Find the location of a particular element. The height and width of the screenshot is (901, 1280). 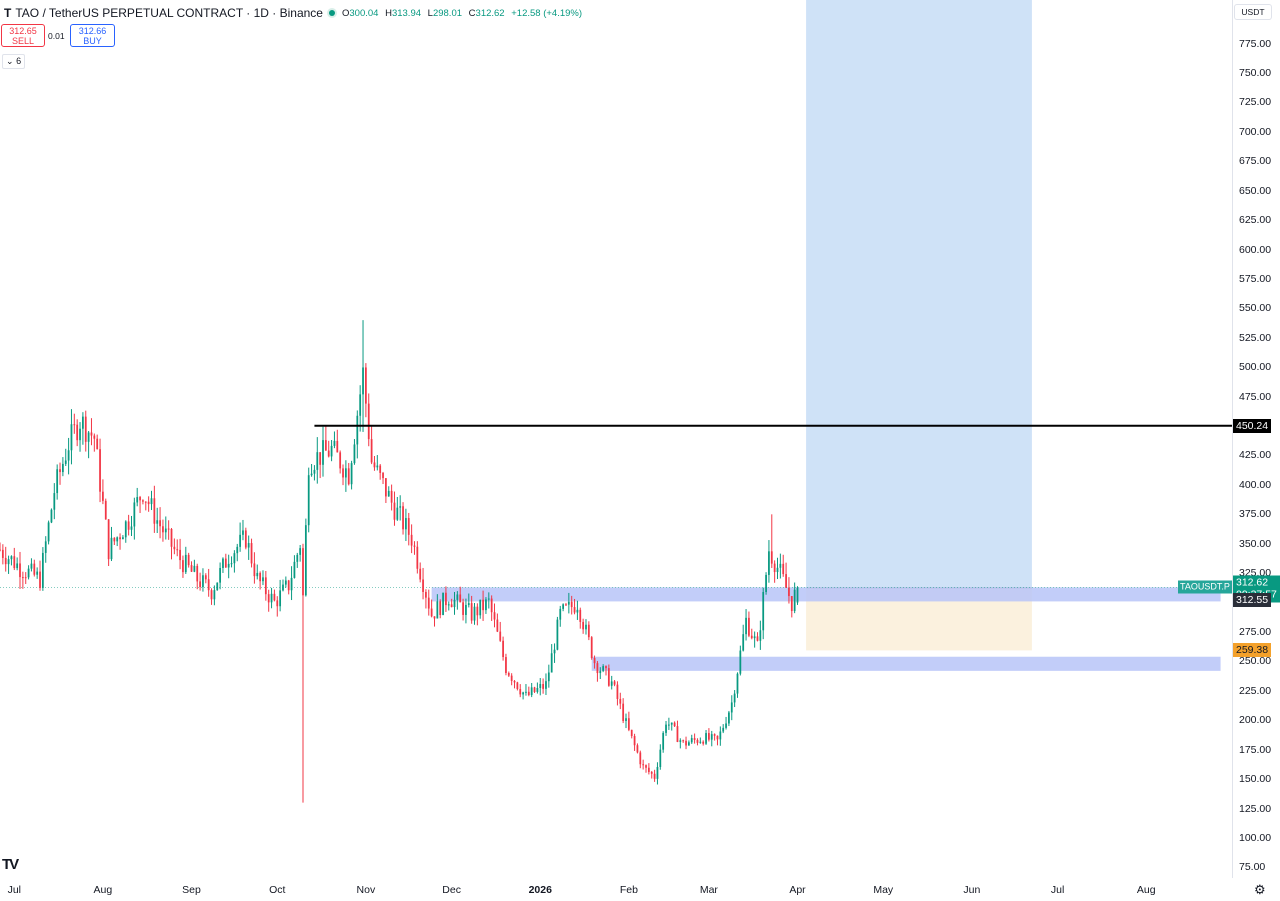

currency-button: USDT is located at coordinates (1253, 12).